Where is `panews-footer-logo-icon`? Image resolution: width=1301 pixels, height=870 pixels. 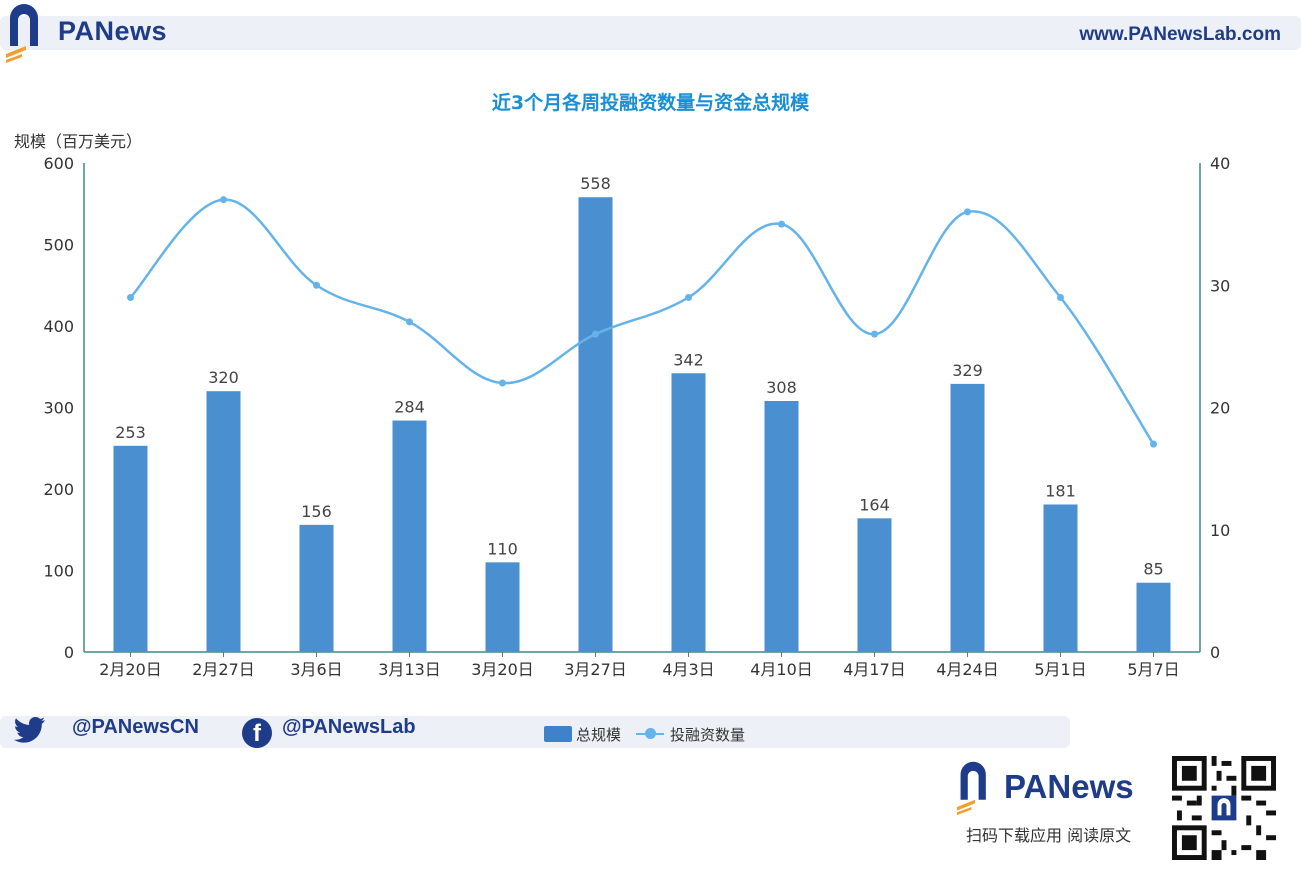
panews-footer-logo-icon is located at coordinates (971, 788).